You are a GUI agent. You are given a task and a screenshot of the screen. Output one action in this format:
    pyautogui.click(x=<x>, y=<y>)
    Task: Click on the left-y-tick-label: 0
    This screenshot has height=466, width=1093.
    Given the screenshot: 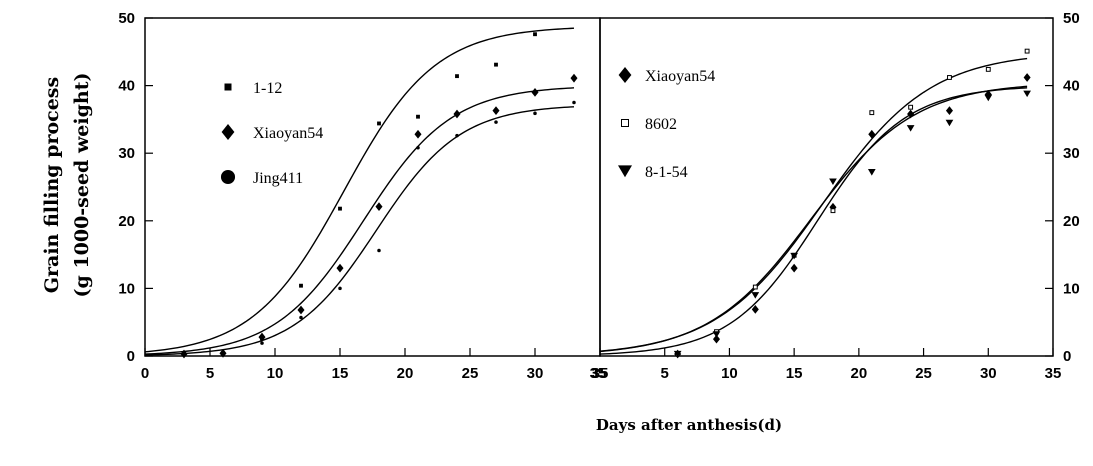 What is the action you would take?
    pyautogui.click(x=131, y=356)
    